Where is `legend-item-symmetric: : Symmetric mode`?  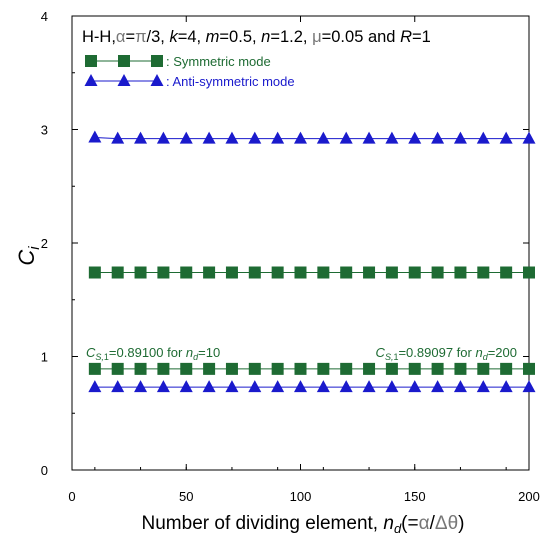 legend-item-symmetric: : Symmetric mode is located at coordinates (178, 61).